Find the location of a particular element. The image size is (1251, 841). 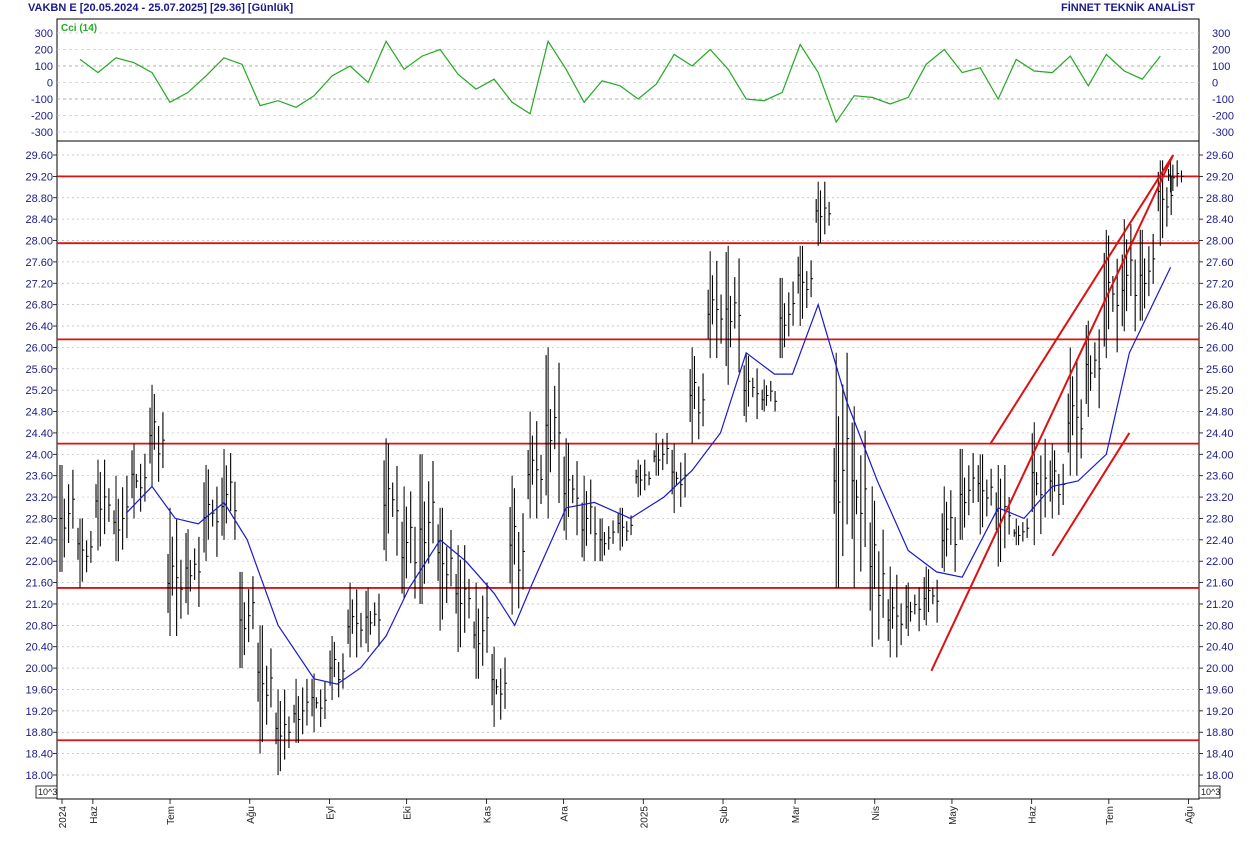

cci-tick-label-left: 200 is located at coordinates (44, 51).